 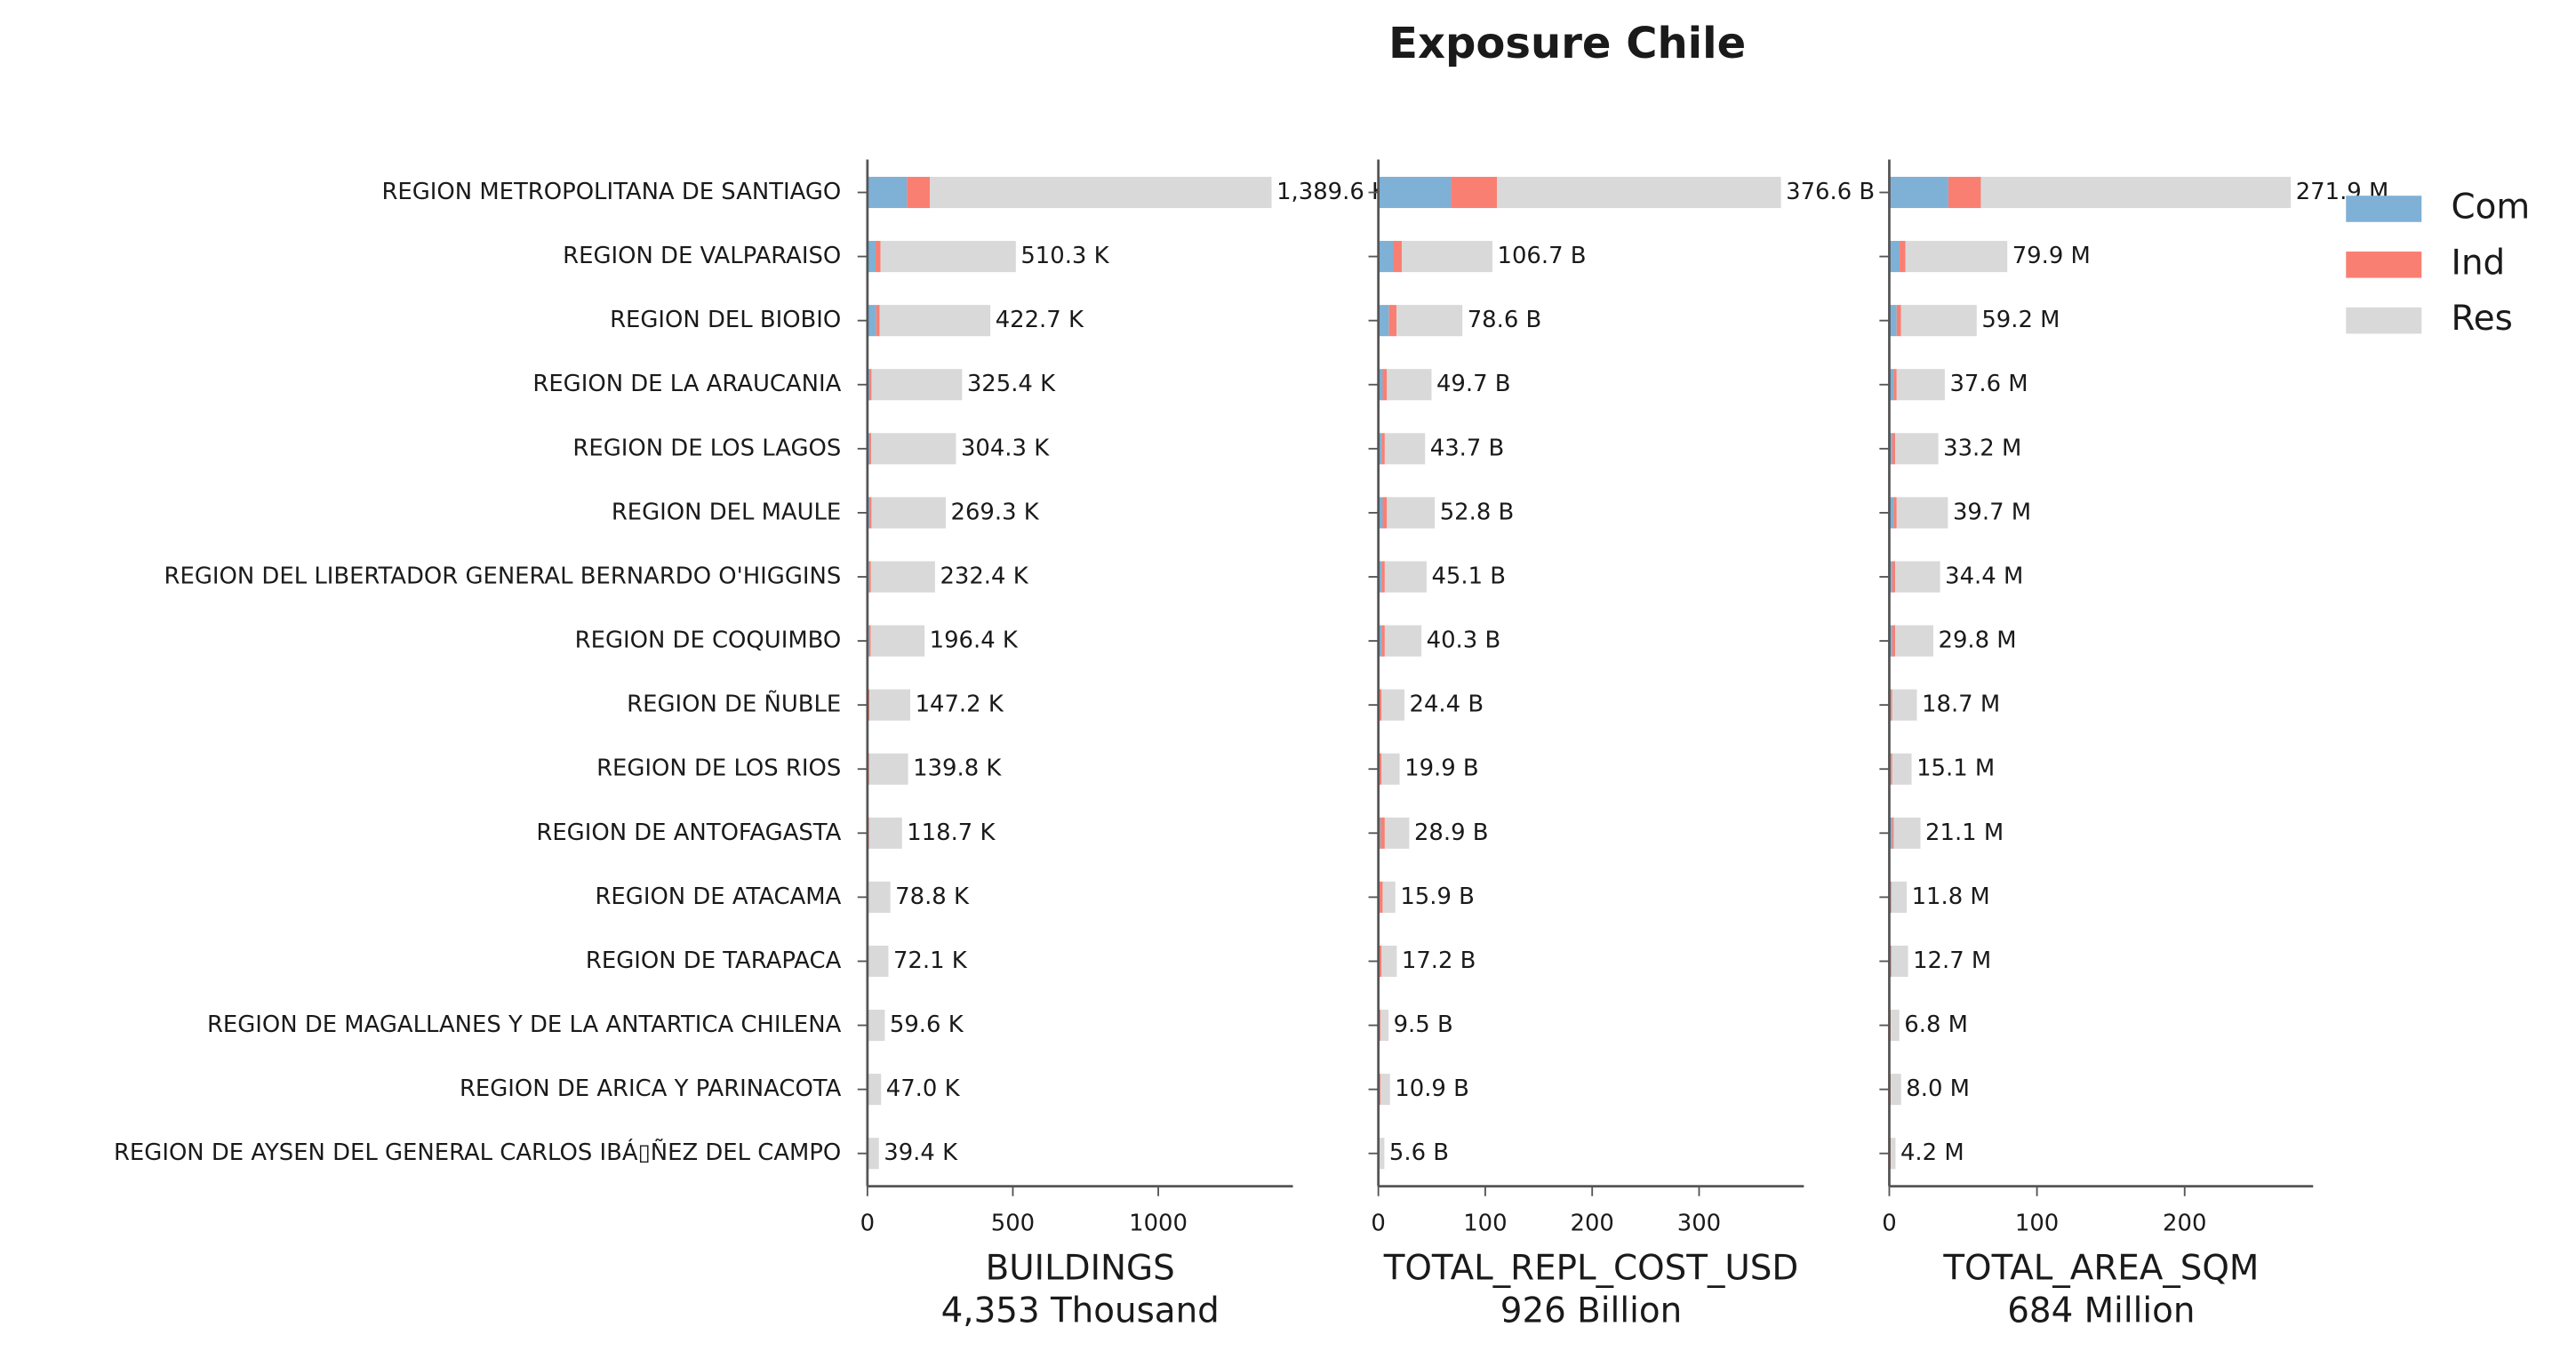 What do you see at coordinates (1005, 448) in the screenshot?
I see `value-label: 304.3 K` at bounding box center [1005, 448].